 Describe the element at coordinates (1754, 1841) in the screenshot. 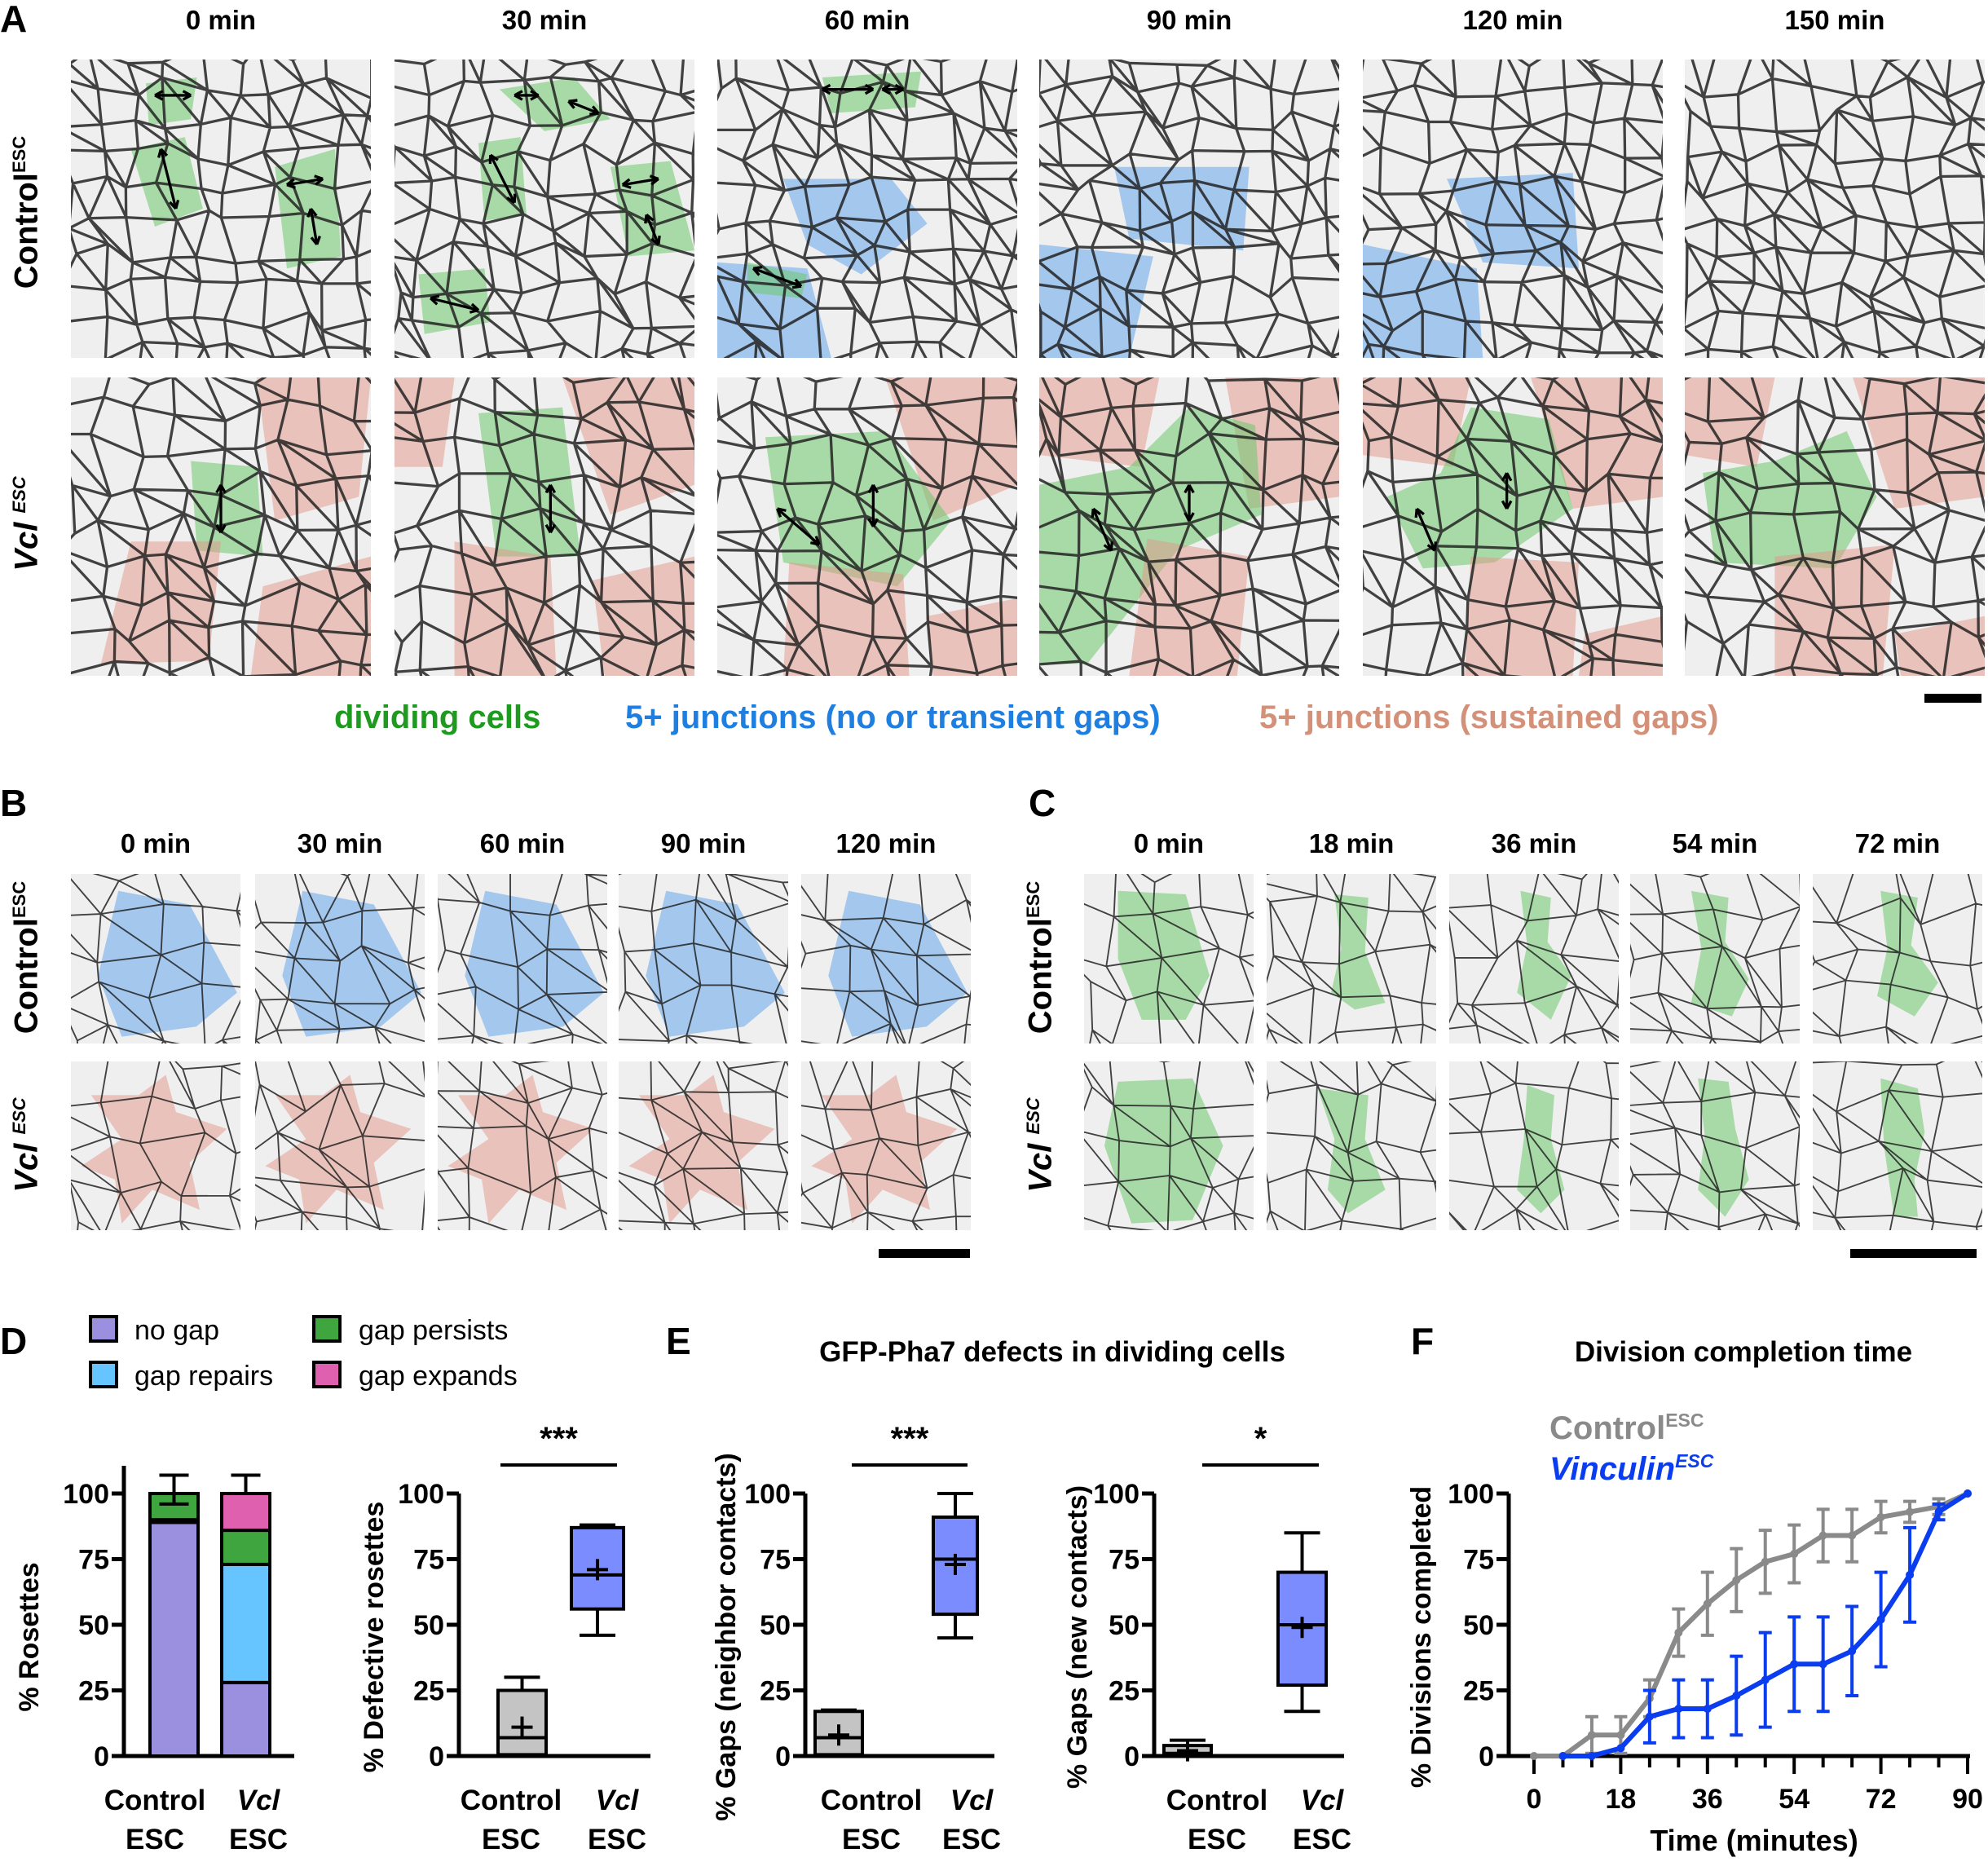

I see `x-axis-label: Time (minutes)` at that location.